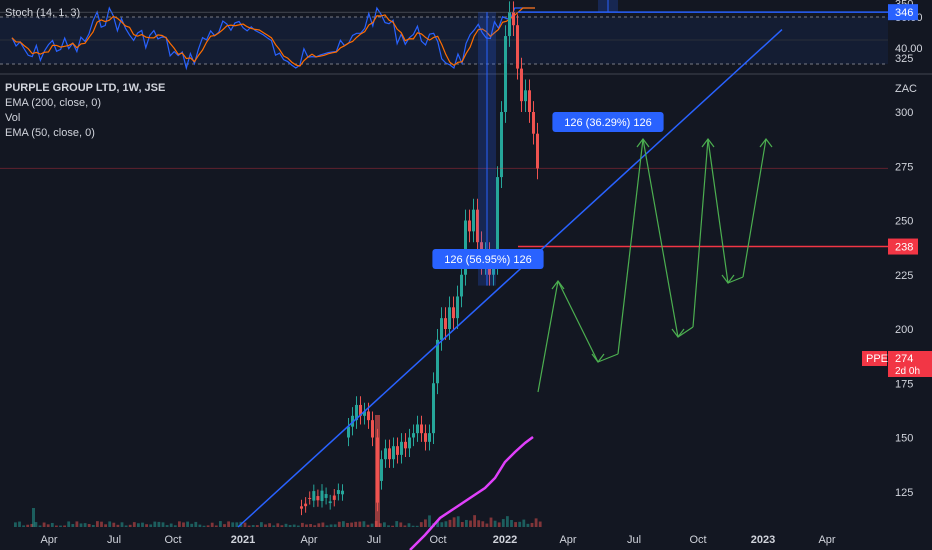 The image size is (932, 550). I want to click on stoch-d-line, so click(273, 37).